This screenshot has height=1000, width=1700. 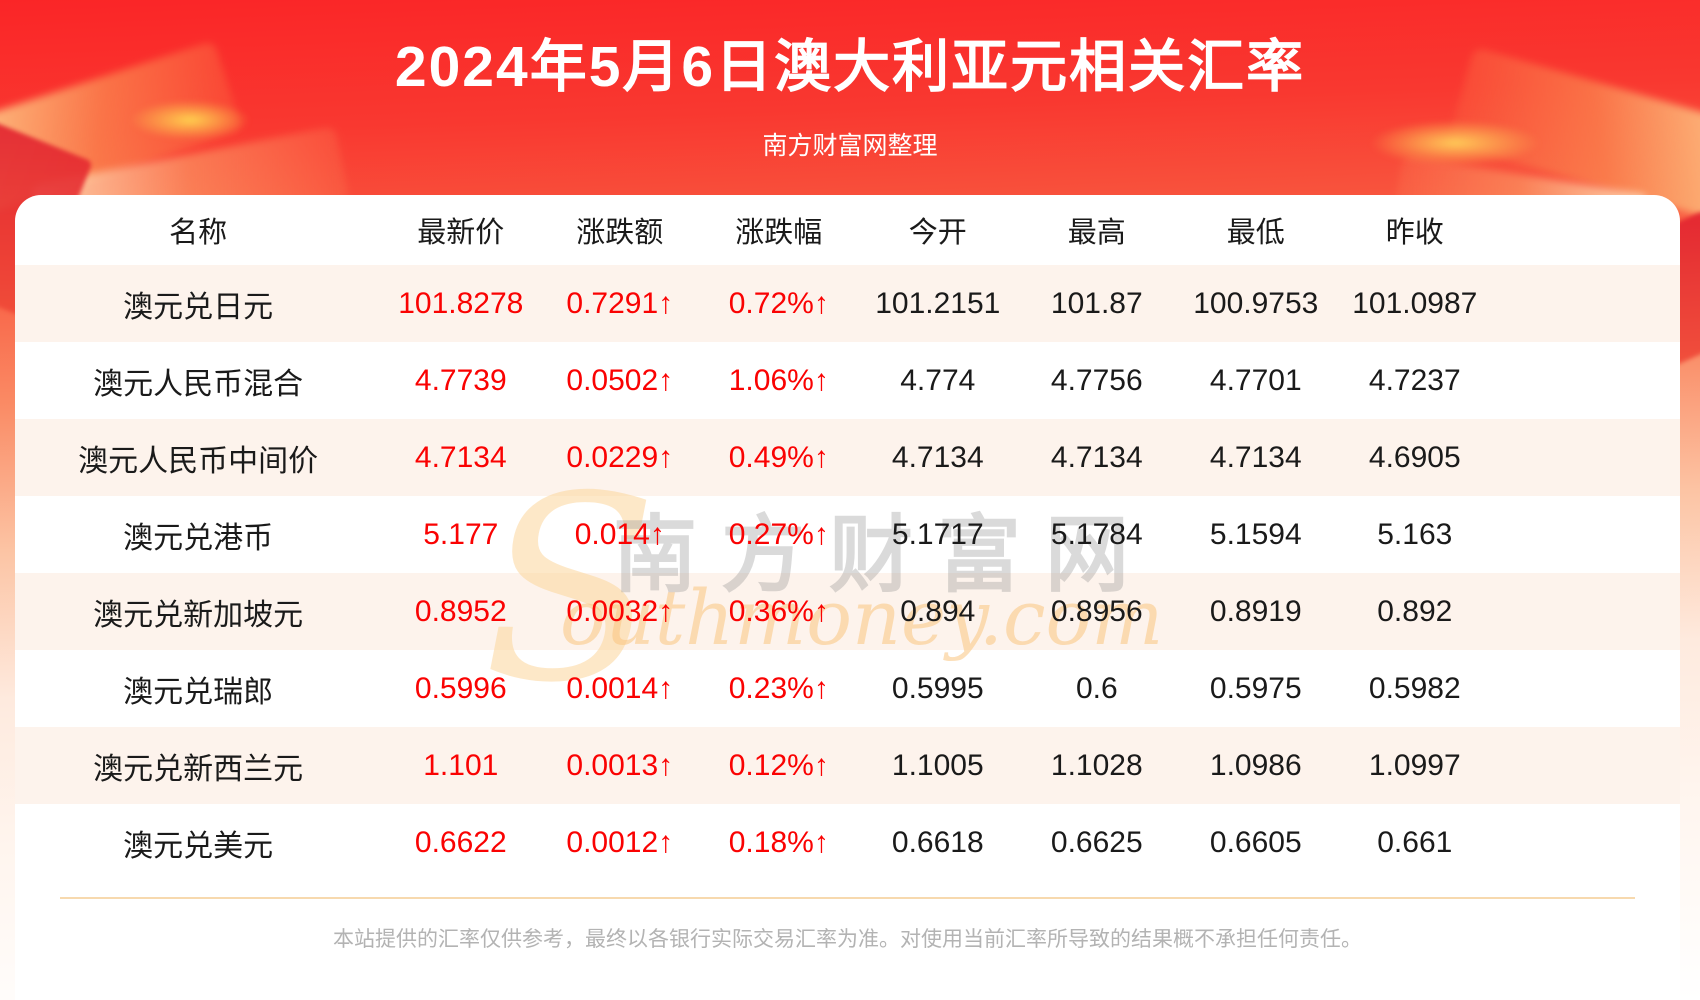 I want to click on low-price: 0.8919, so click(x=1255, y=611).